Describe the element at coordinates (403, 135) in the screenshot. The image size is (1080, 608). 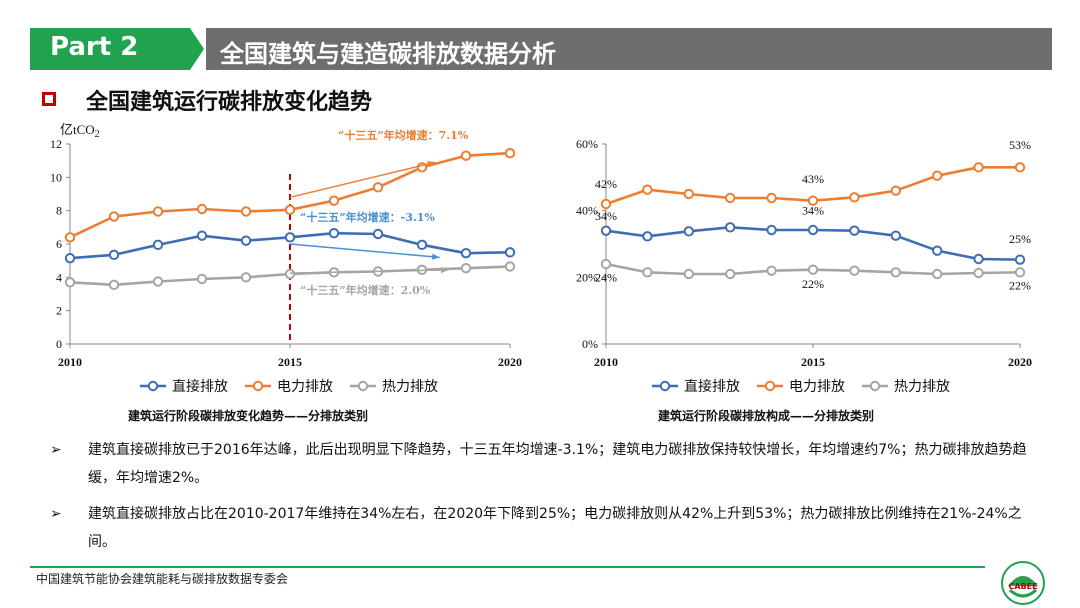
I see `power-growth-annotation: “十三五”年均增速：7.1%` at that location.